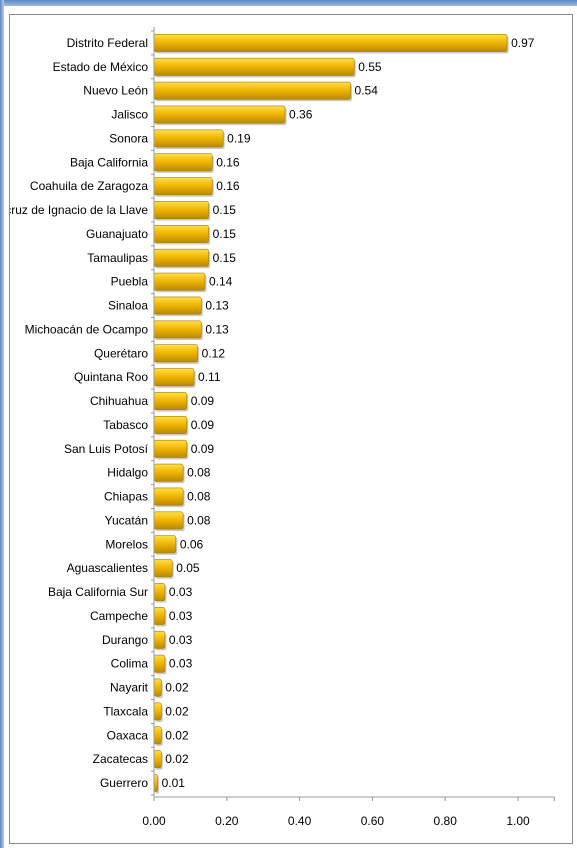 The height and width of the screenshot is (848, 577). I want to click on category-label: Puebla, so click(130, 282).